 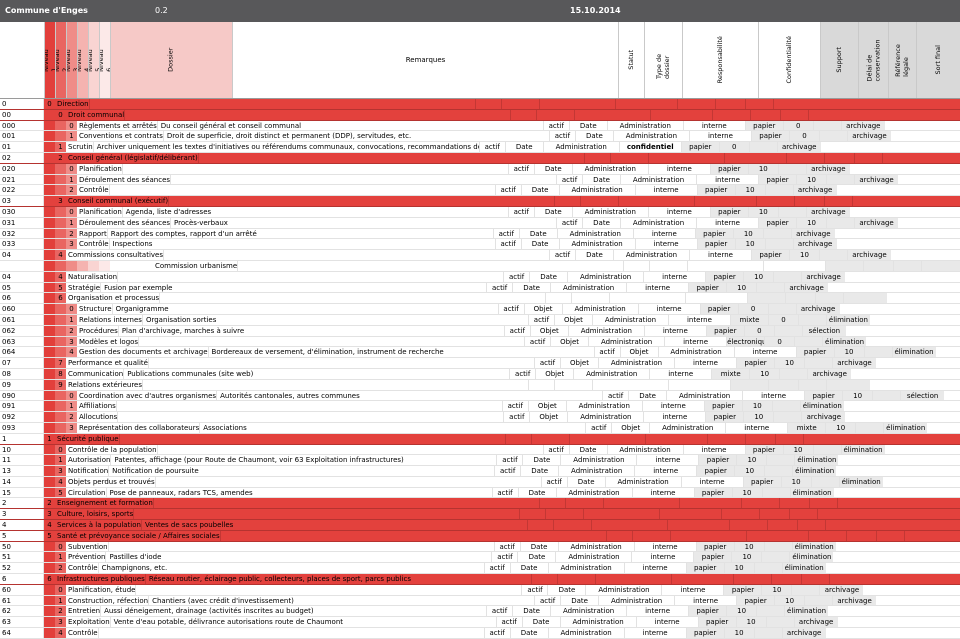 What do you see at coordinates (293, 287) in the screenshot?
I see `remark: Fusion par exemple` at bounding box center [293, 287].